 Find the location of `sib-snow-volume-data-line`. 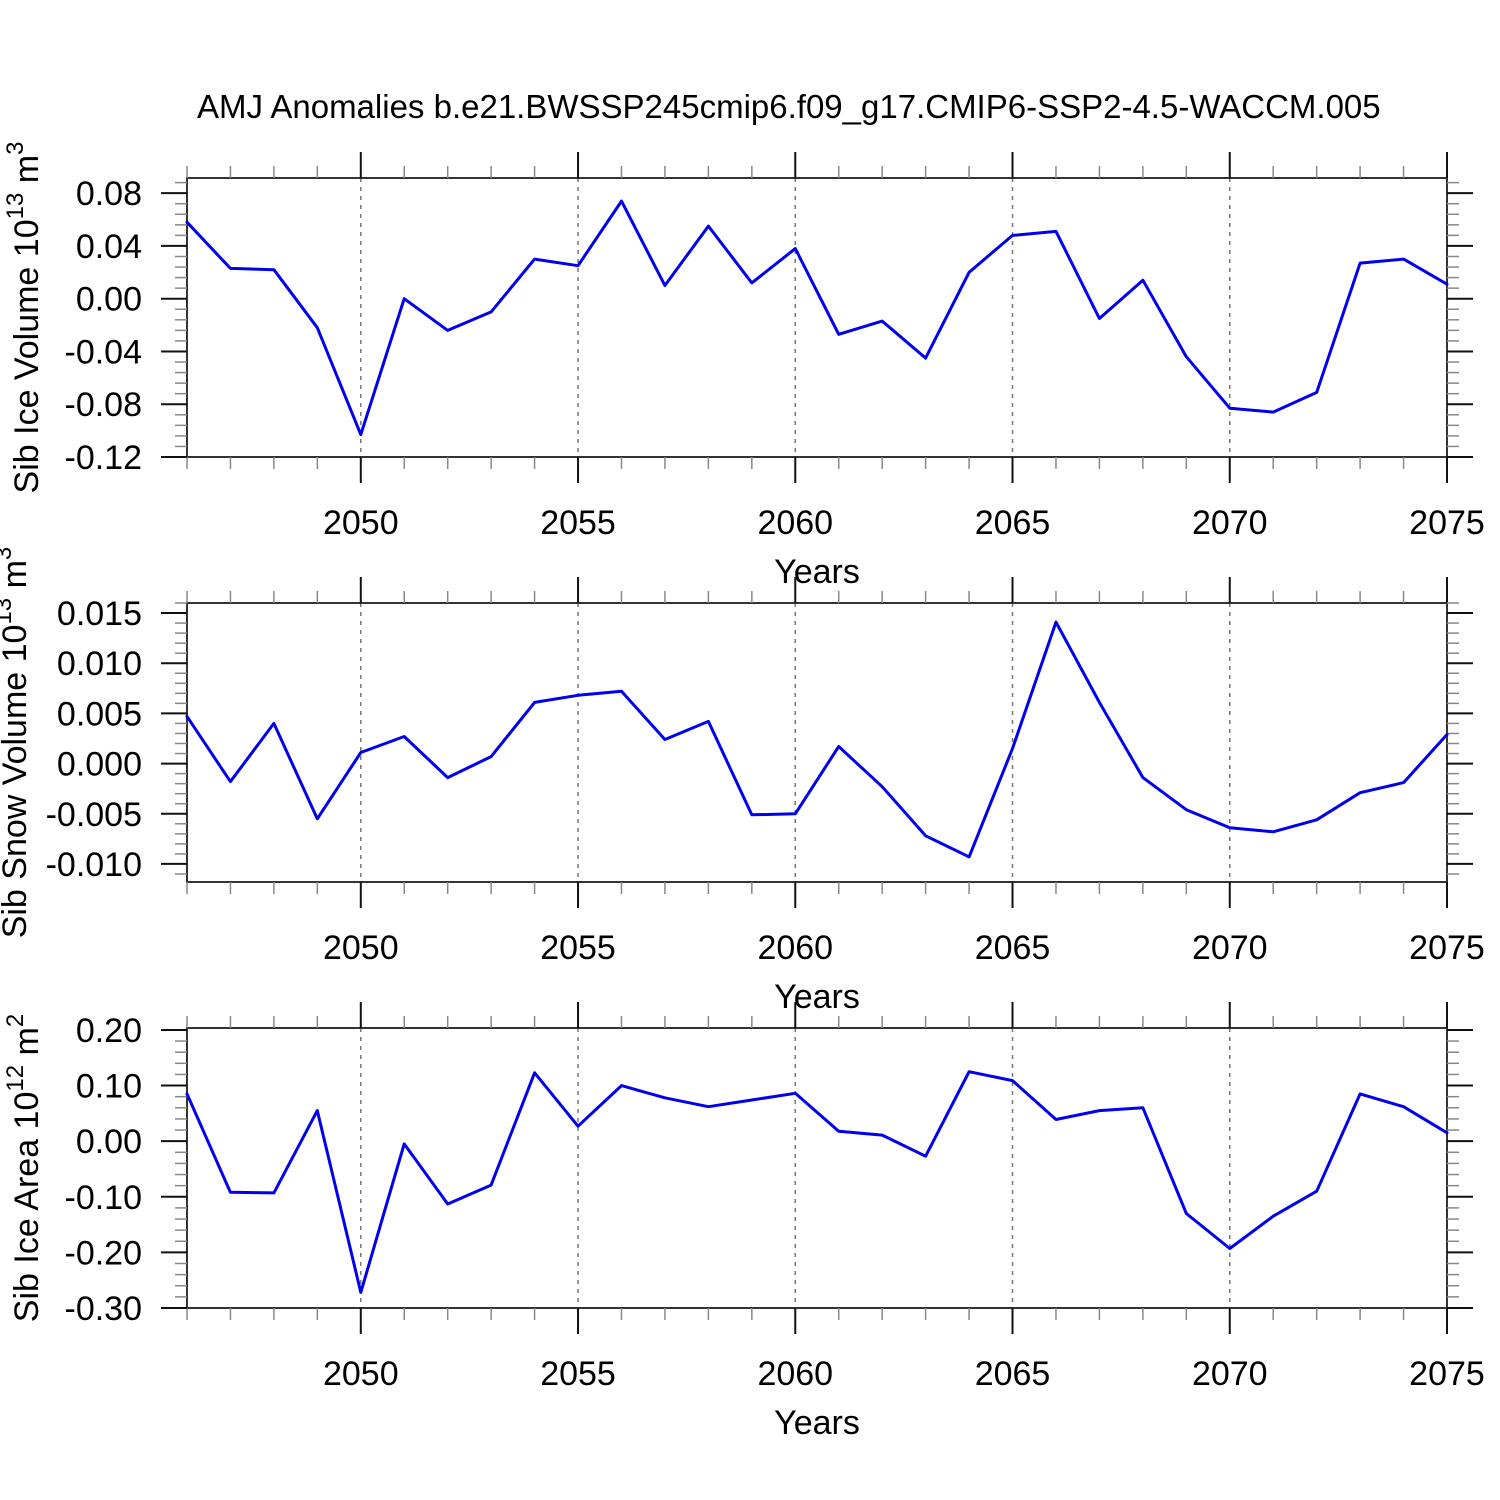

sib-snow-volume-data-line is located at coordinates (817, 739).